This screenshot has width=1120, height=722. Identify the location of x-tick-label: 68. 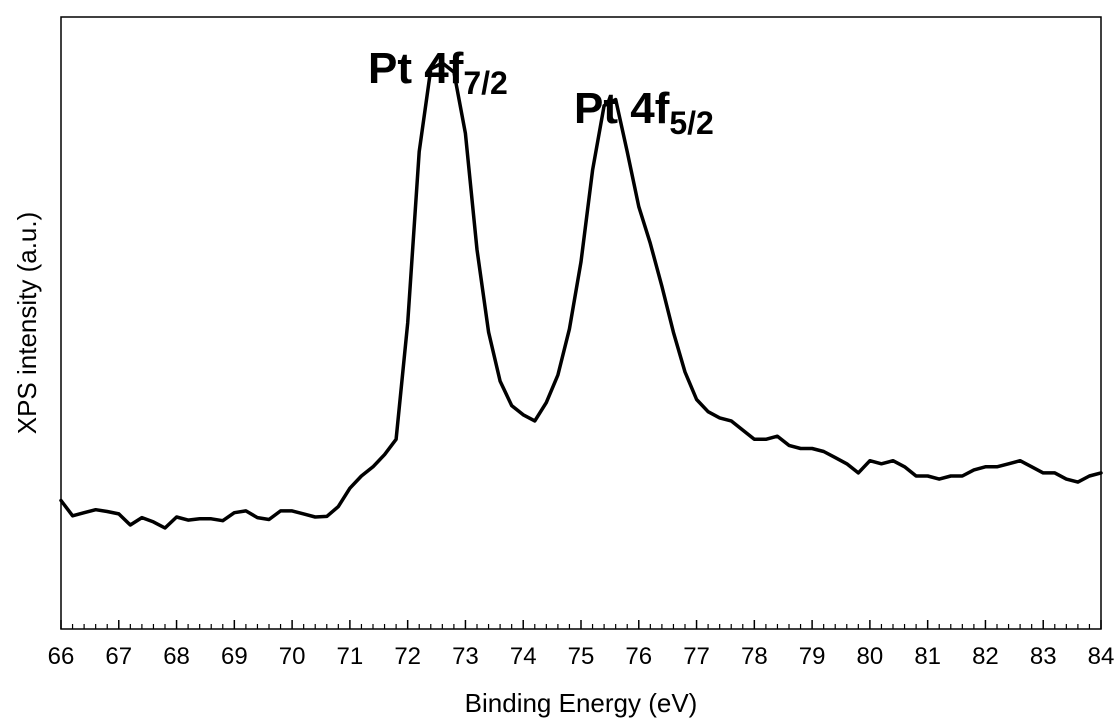
(176, 656).